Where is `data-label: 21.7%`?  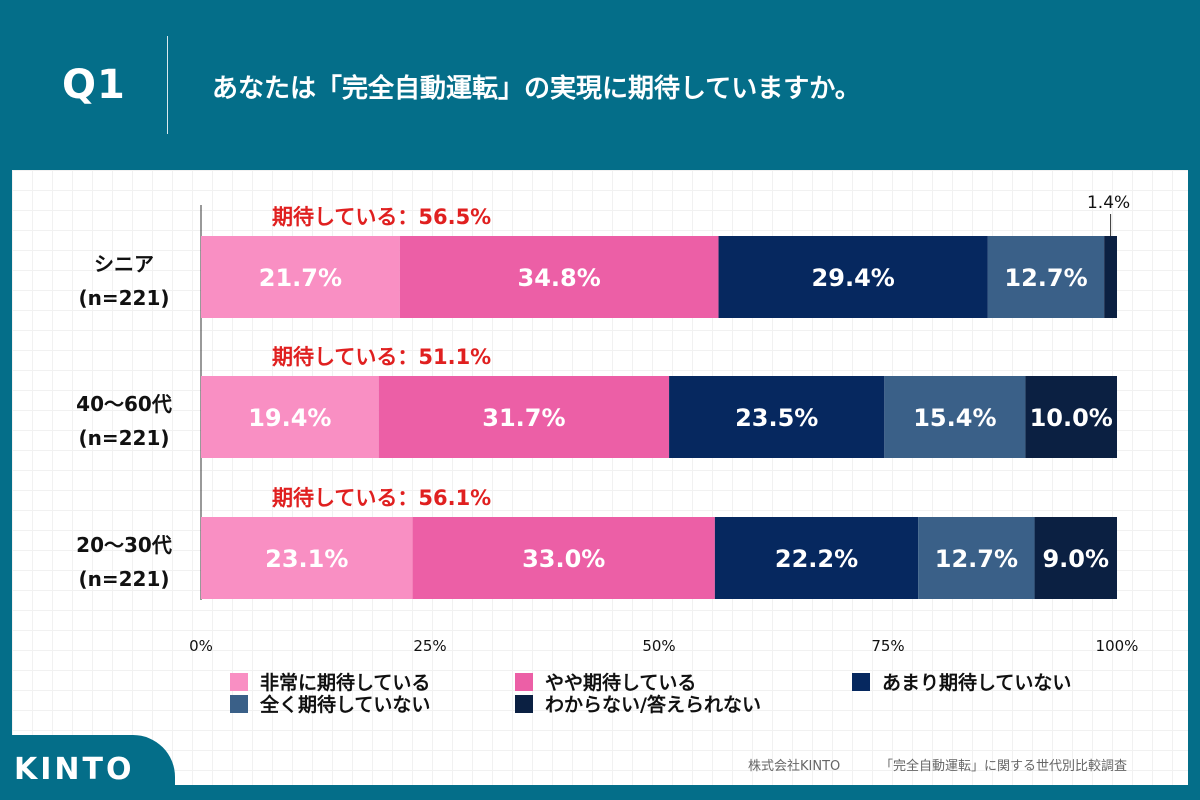
data-label: 21.7% is located at coordinates (300, 278).